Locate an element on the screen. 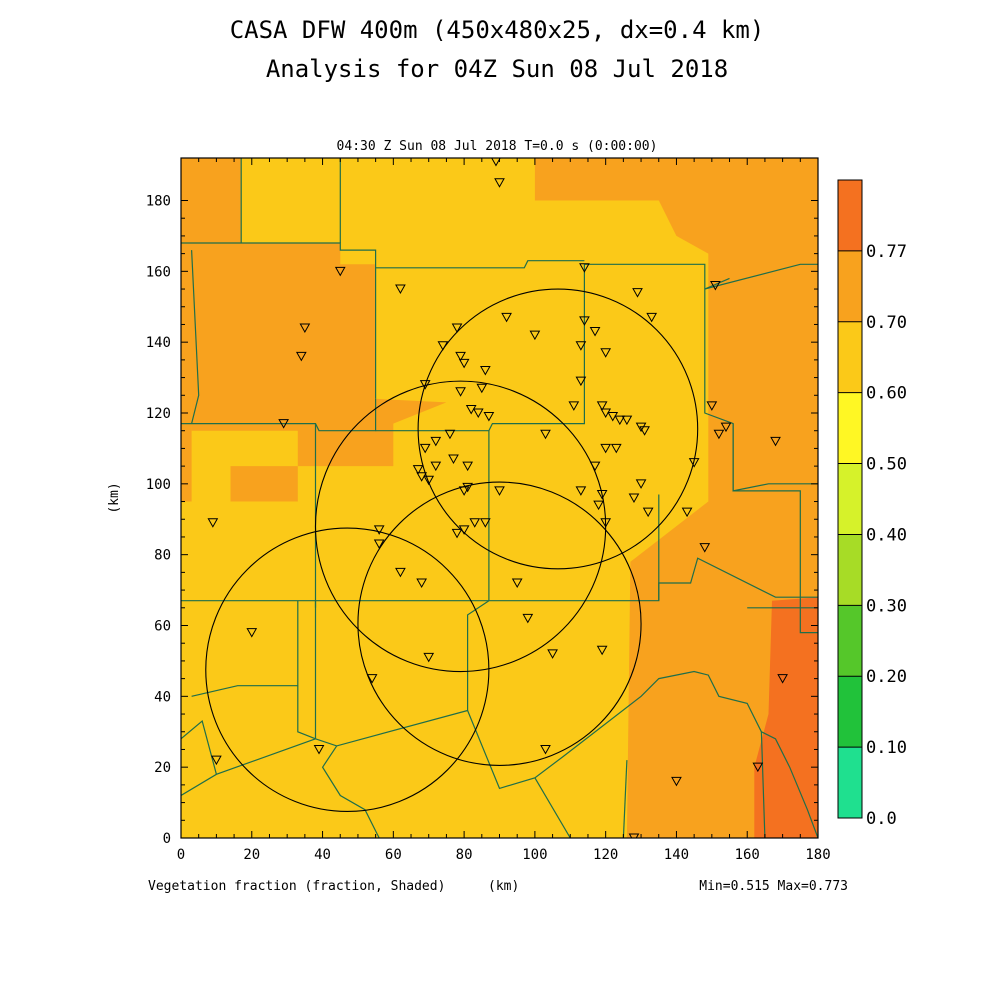 This screenshot has height=1000, width=1000. x-unit-label: (km) is located at coordinates (503, 886).